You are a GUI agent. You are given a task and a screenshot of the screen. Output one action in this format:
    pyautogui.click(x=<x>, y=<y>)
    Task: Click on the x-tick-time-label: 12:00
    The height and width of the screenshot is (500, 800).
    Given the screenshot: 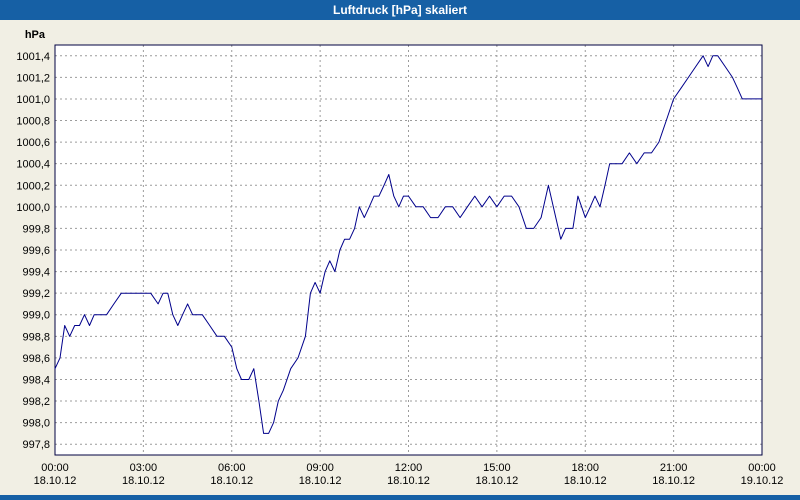 What is the action you would take?
    pyautogui.click(x=409, y=468)
    